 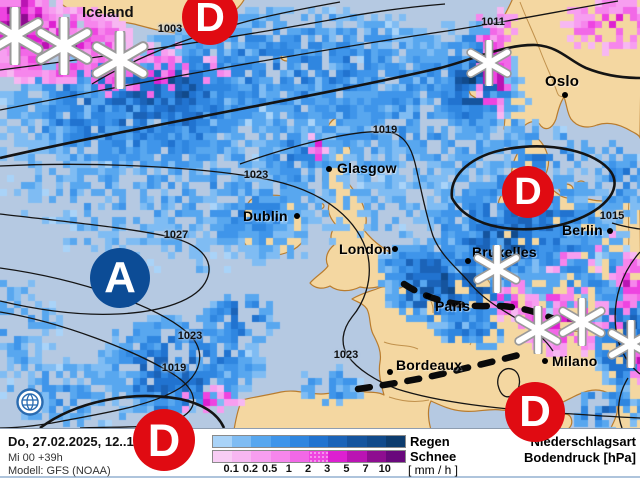 I want to click on city-label-bordeaux: Bordeaux, so click(x=429, y=365).